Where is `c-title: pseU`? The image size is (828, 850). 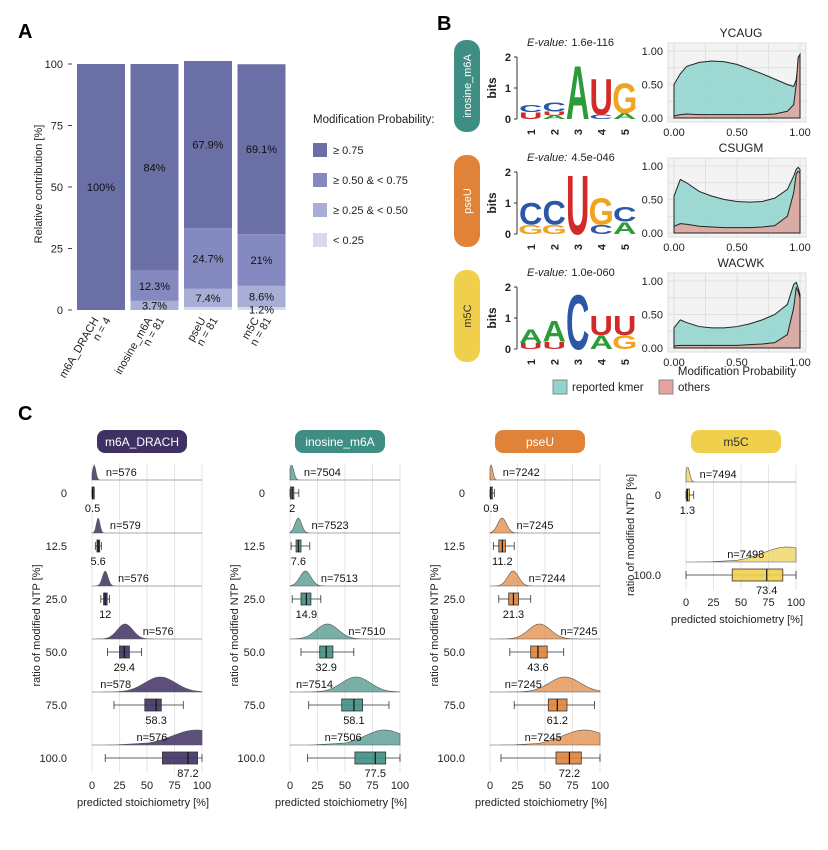 c-title: pseU is located at coordinates (540, 442).